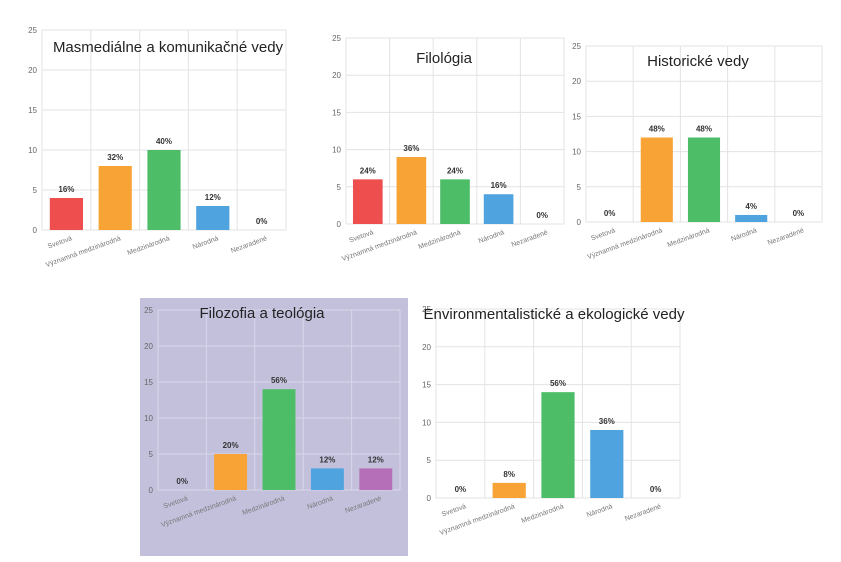  Describe the element at coordinates (115, 157) in the screenshot. I see `data-label: 32%` at that location.